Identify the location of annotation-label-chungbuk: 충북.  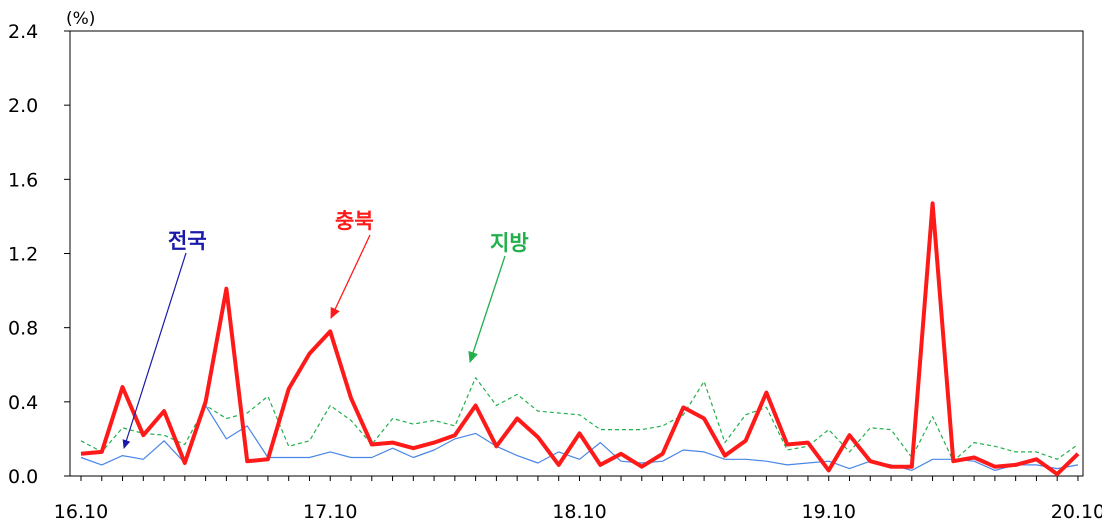
(354, 221).